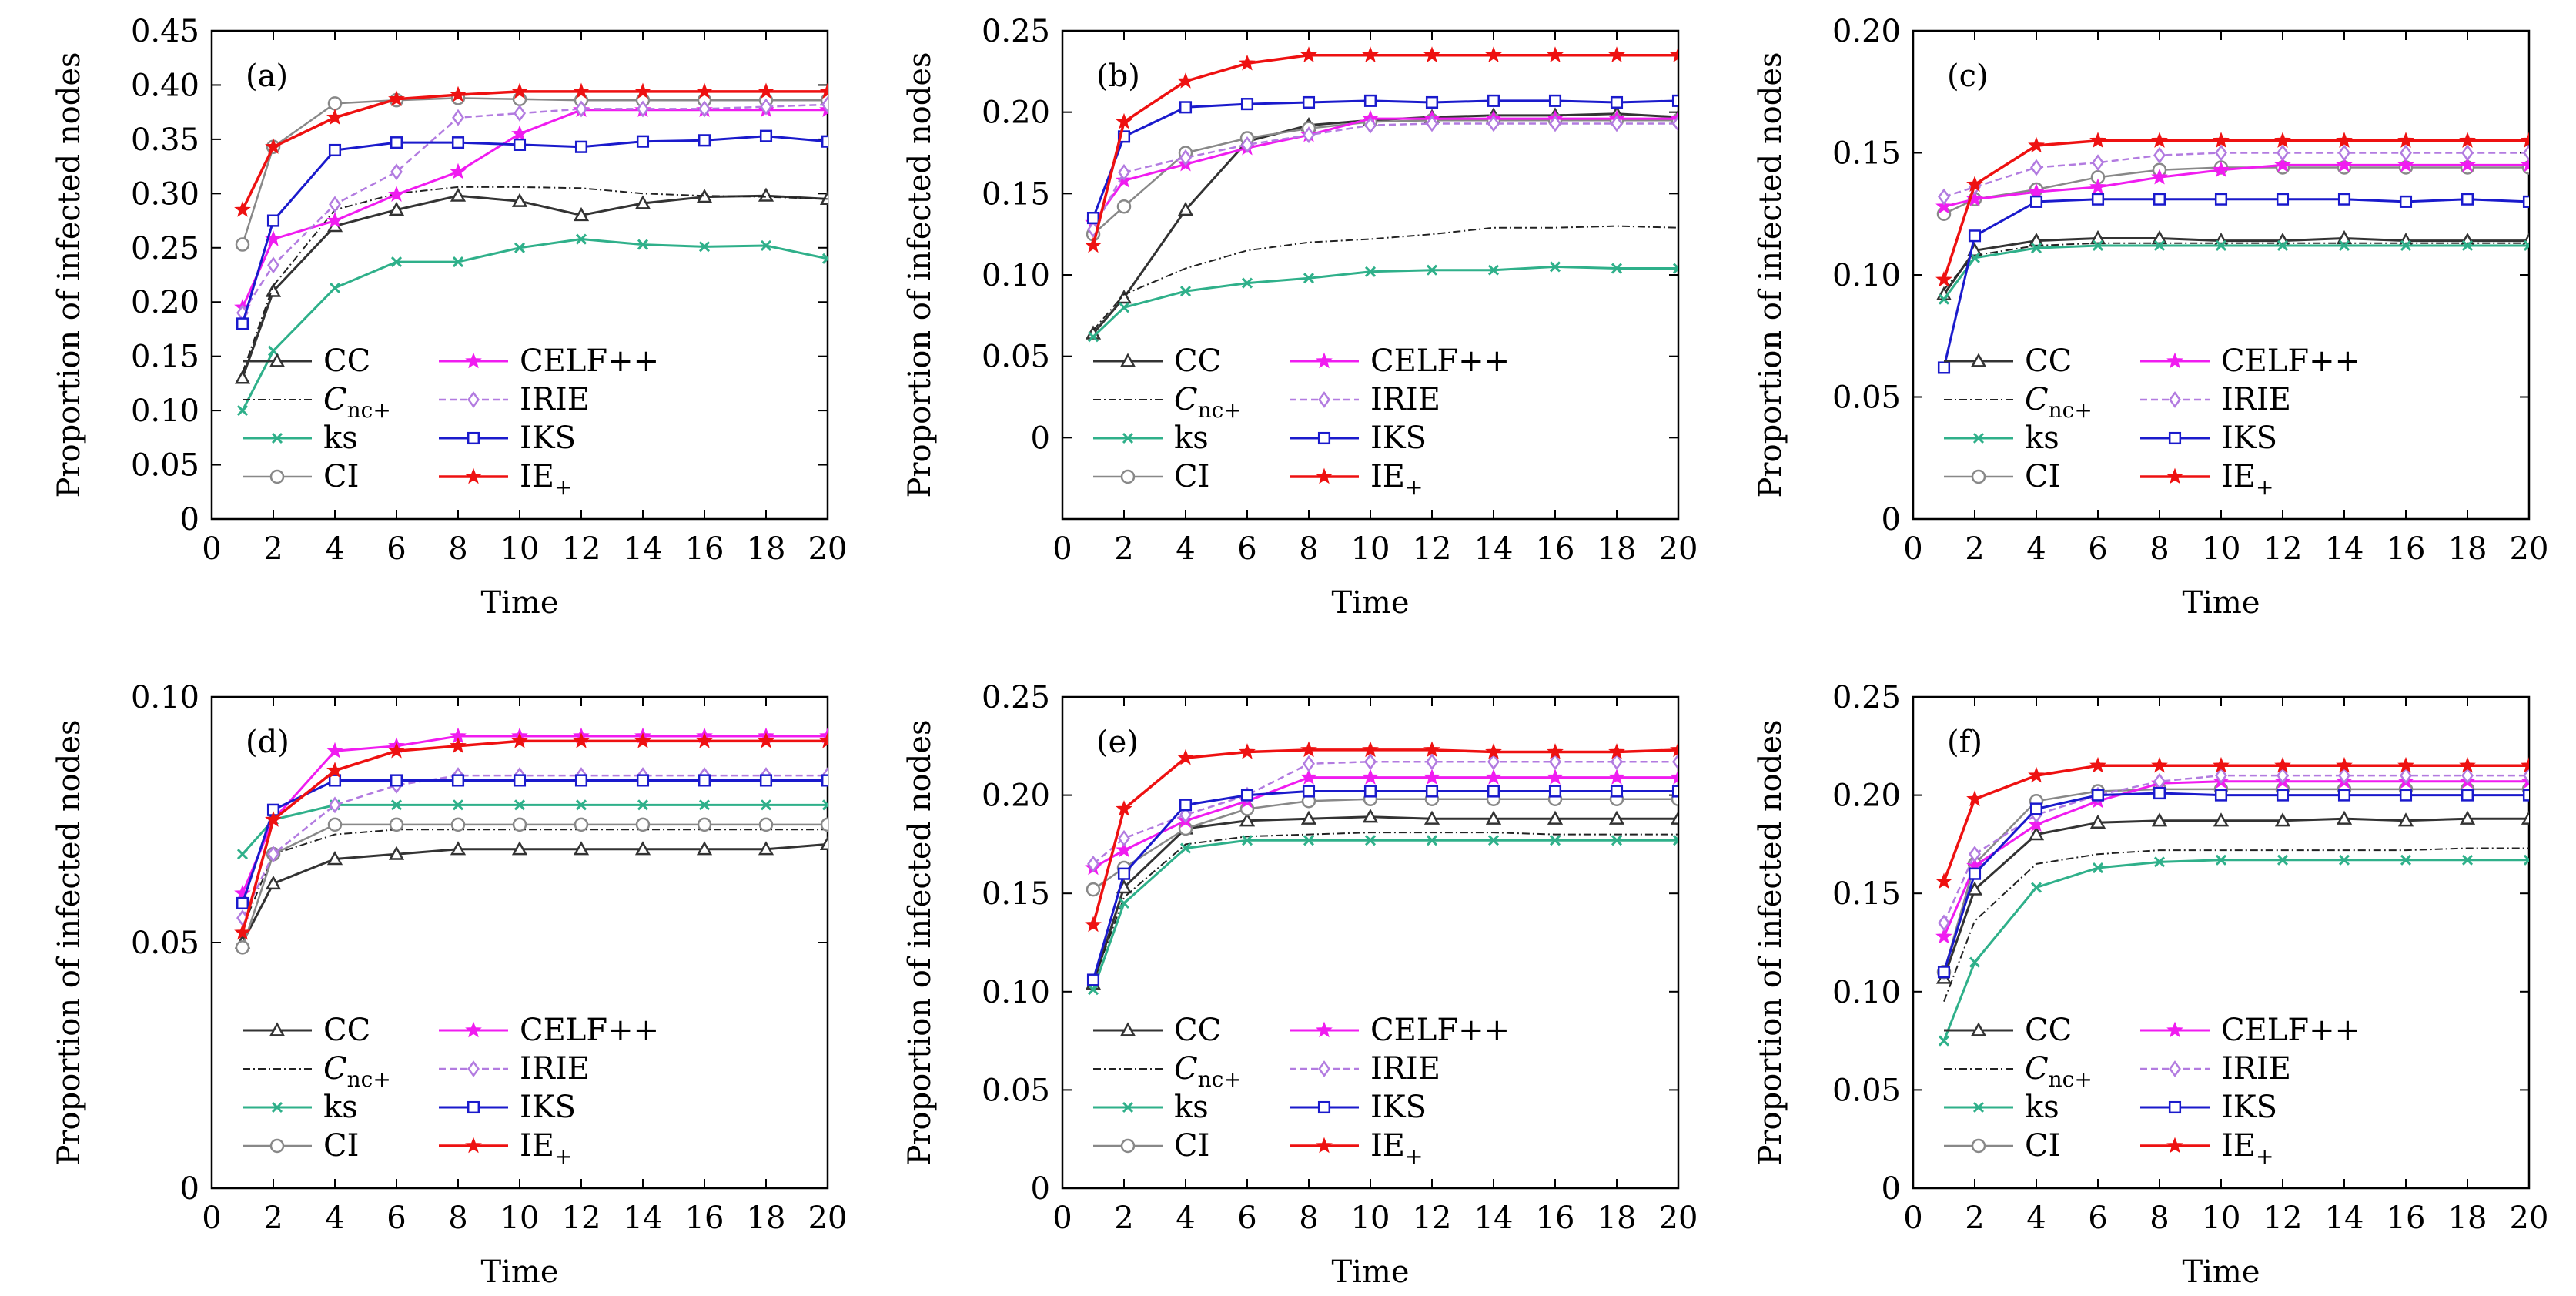  What do you see at coordinates (1385, 224) in the screenshot?
I see `series-line-cc` at bounding box center [1385, 224].